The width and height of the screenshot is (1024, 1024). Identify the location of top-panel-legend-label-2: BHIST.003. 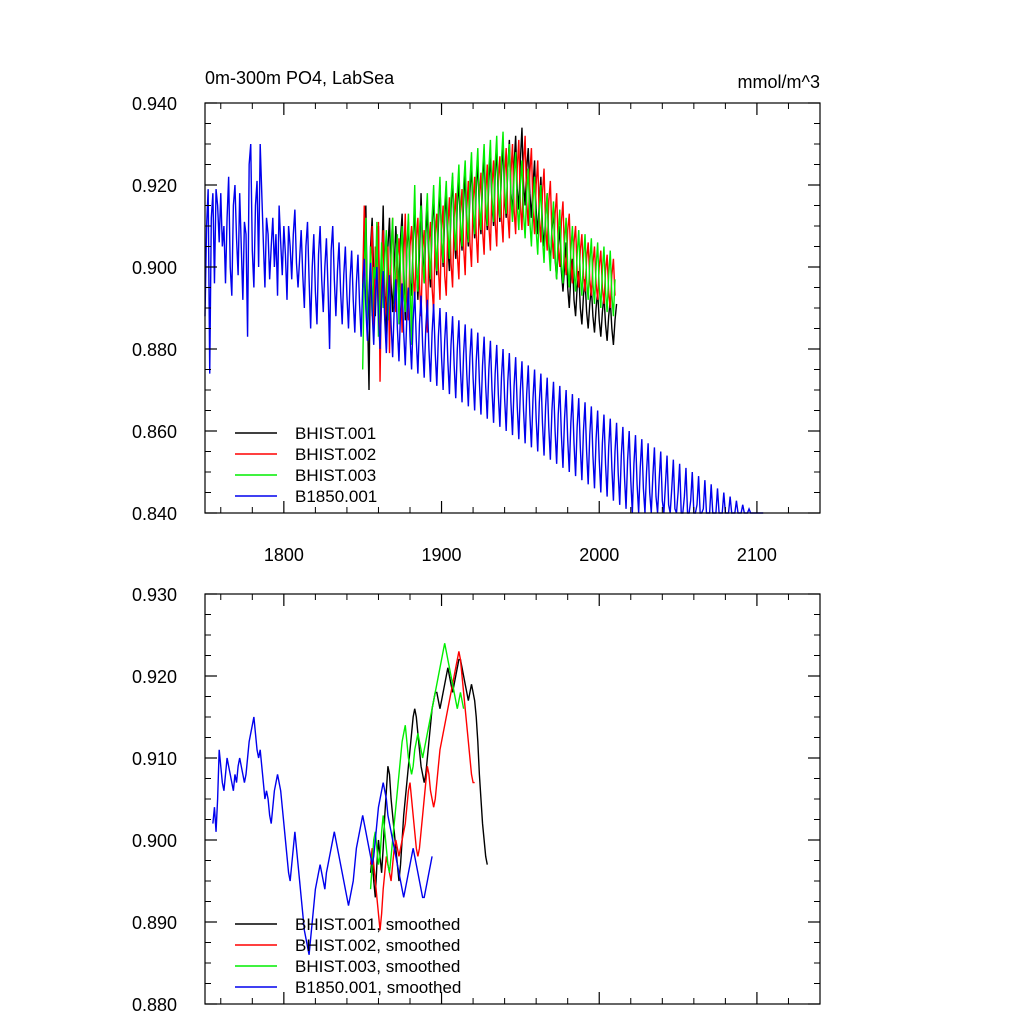
(335, 475).